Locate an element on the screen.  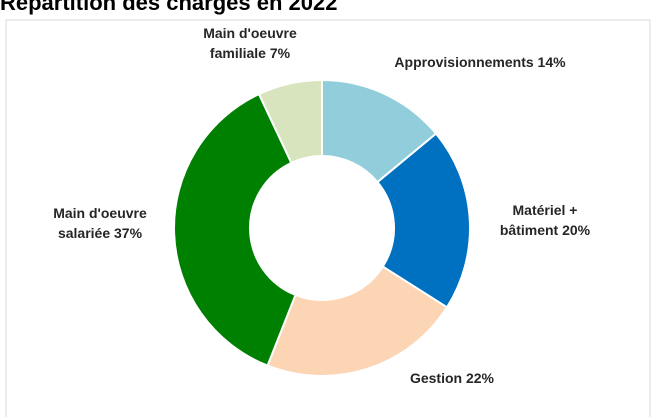
value-label: 22% is located at coordinates (480, 378).